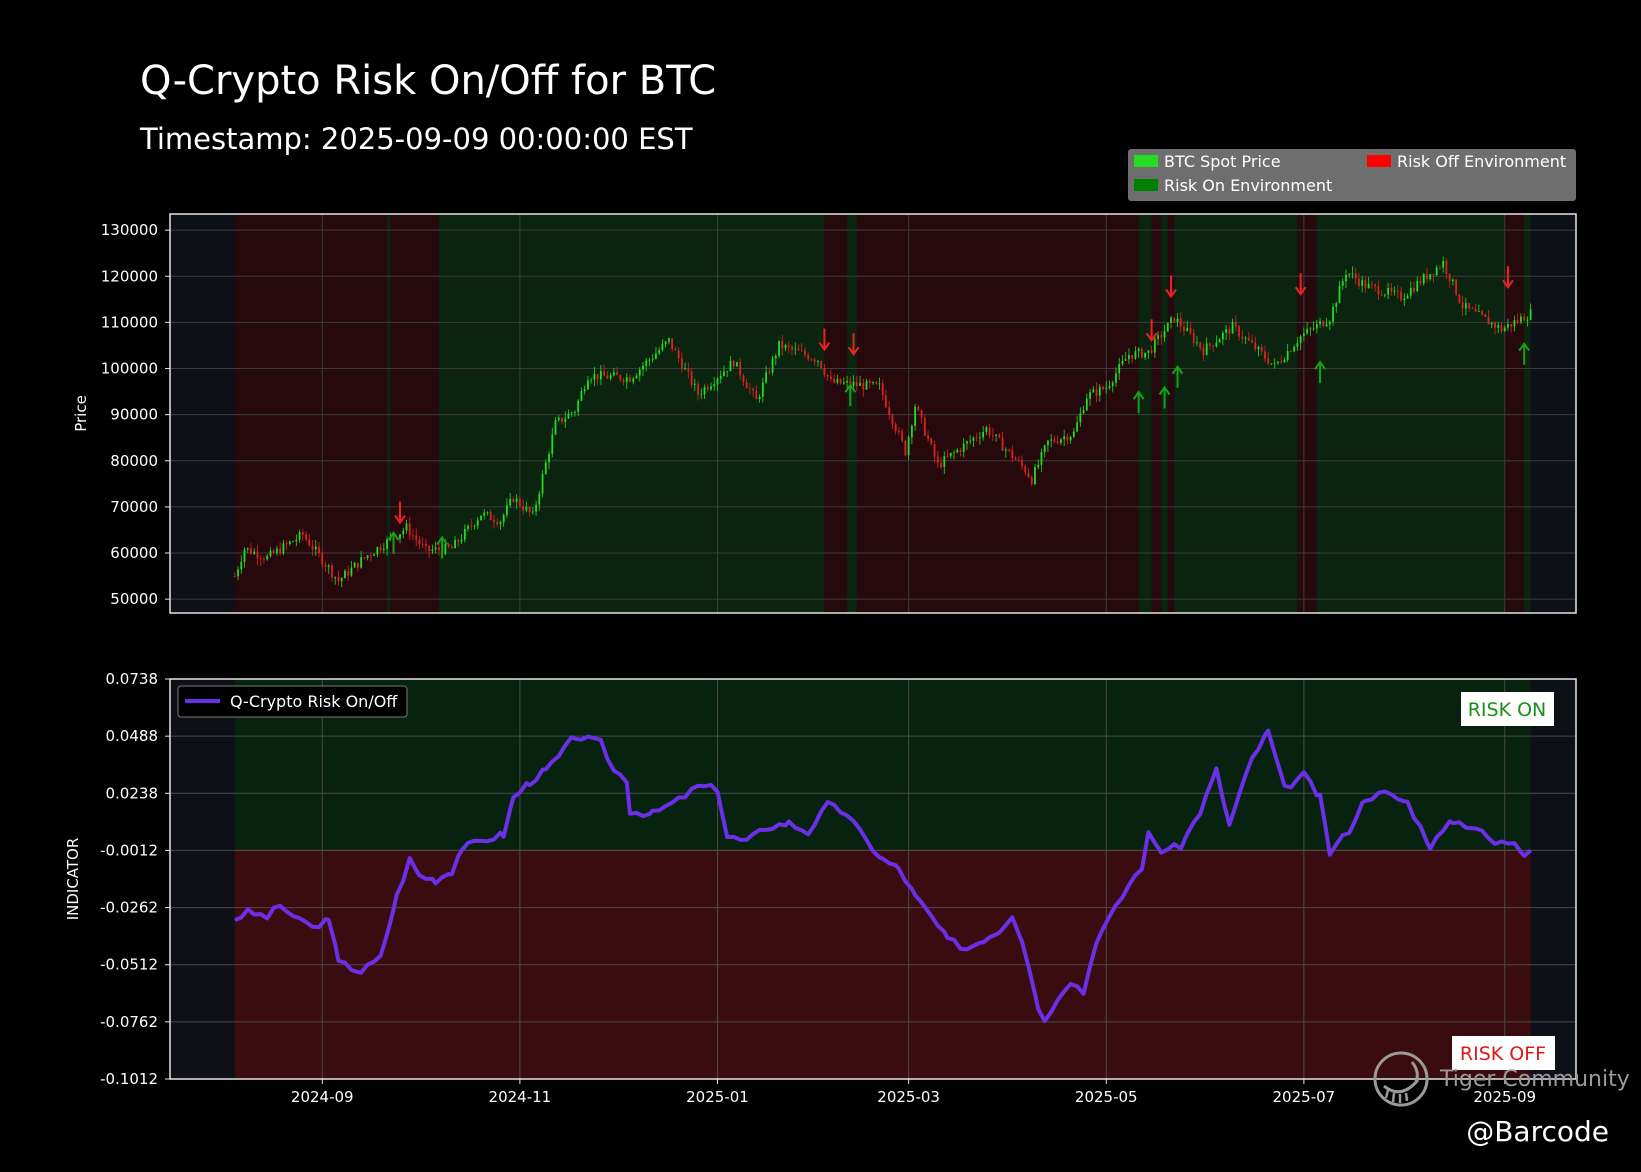  What do you see at coordinates (129, 965) in the screenshot?
I see `indicator-y-tick-label: -0.0512` at bounding box center [129, 965].